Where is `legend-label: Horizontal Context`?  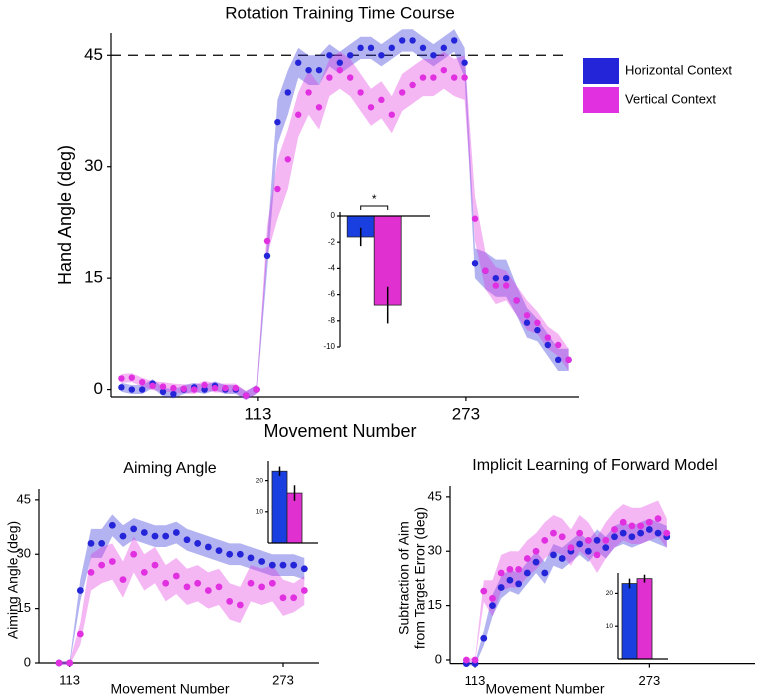 legend-label: Horizontal Context is located at coordinates (678, 69).